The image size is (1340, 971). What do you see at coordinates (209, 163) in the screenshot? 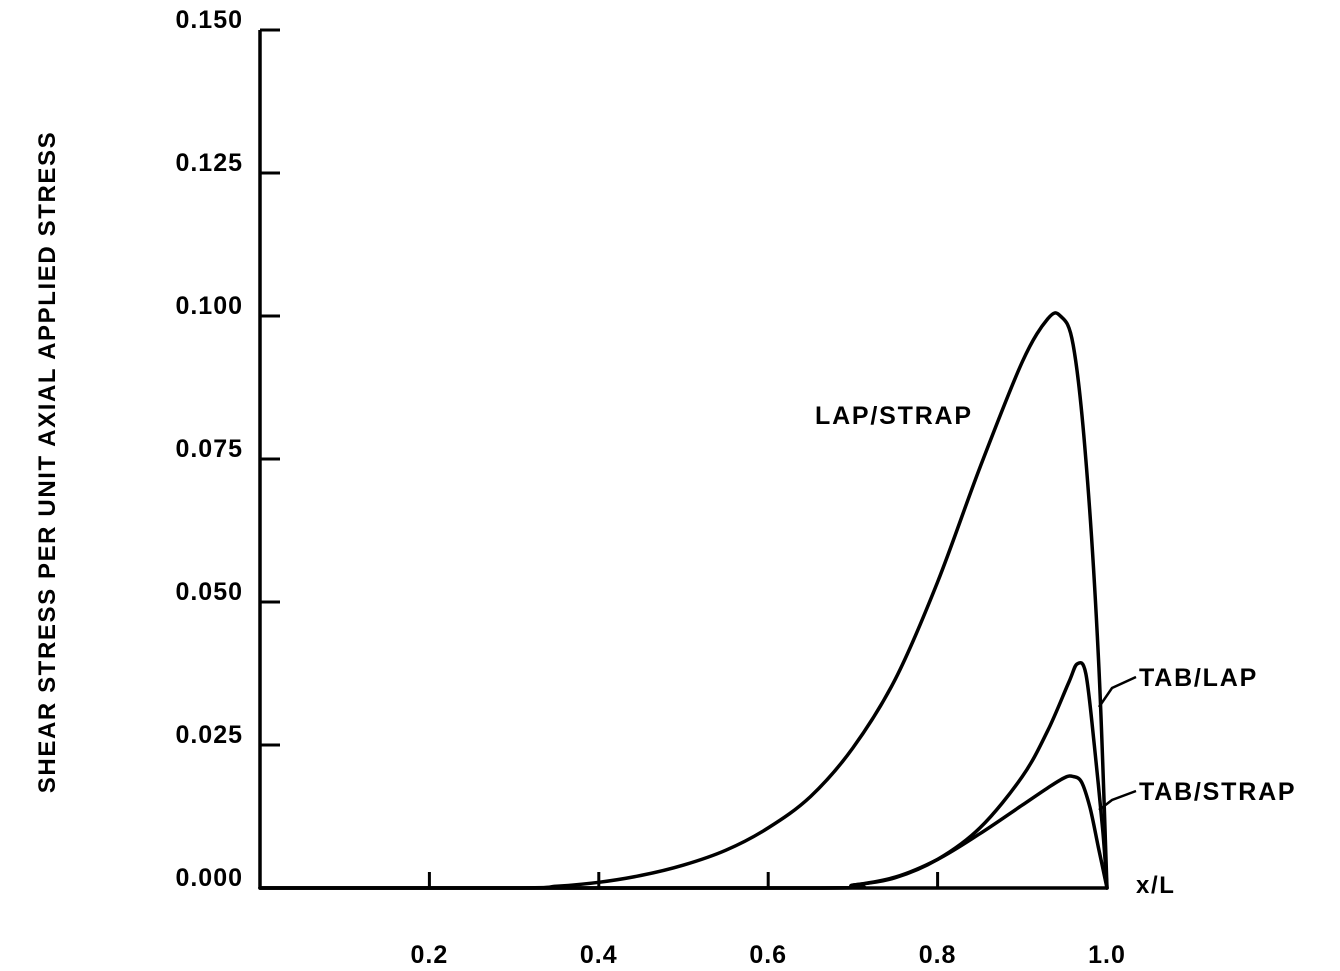
I see `y-tick-label: 0.125` at bounding box center [209, 163].